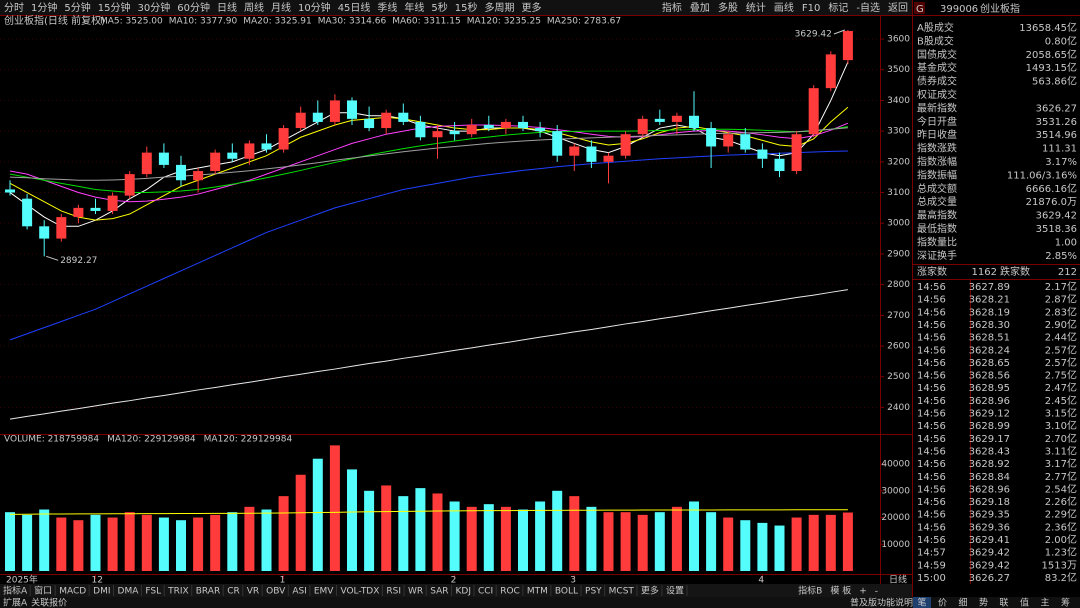  Describe the element at coordinates (281, 7) in the screenshot. I see `period-button: 月线` at that location.